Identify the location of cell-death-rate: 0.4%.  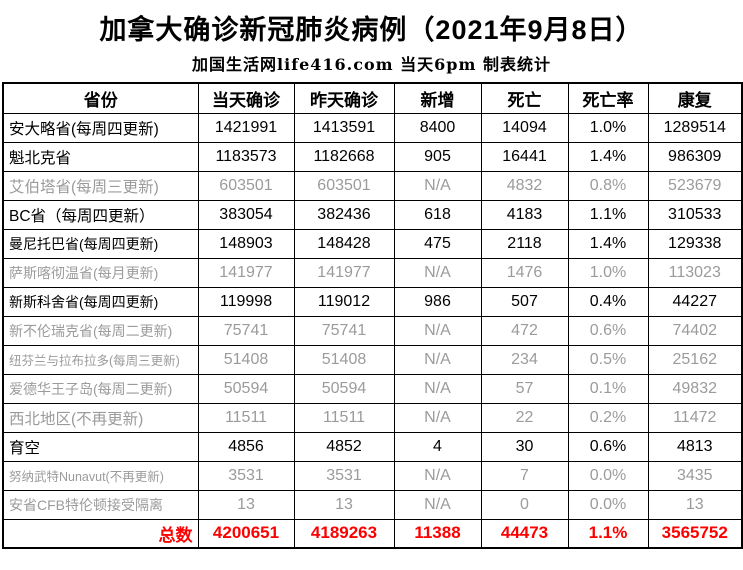
(608, 301).